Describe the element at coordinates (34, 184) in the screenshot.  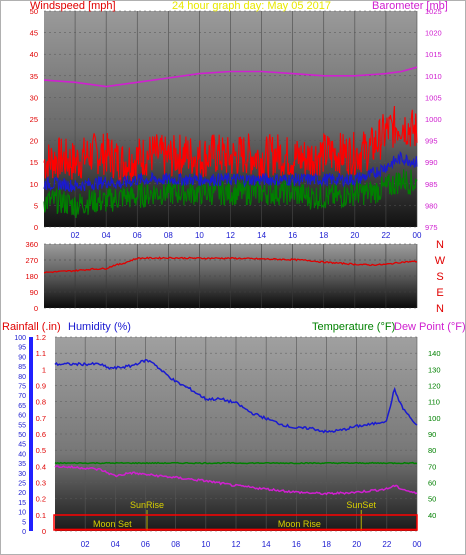
I see `wind-tick-label: 10` at that location.